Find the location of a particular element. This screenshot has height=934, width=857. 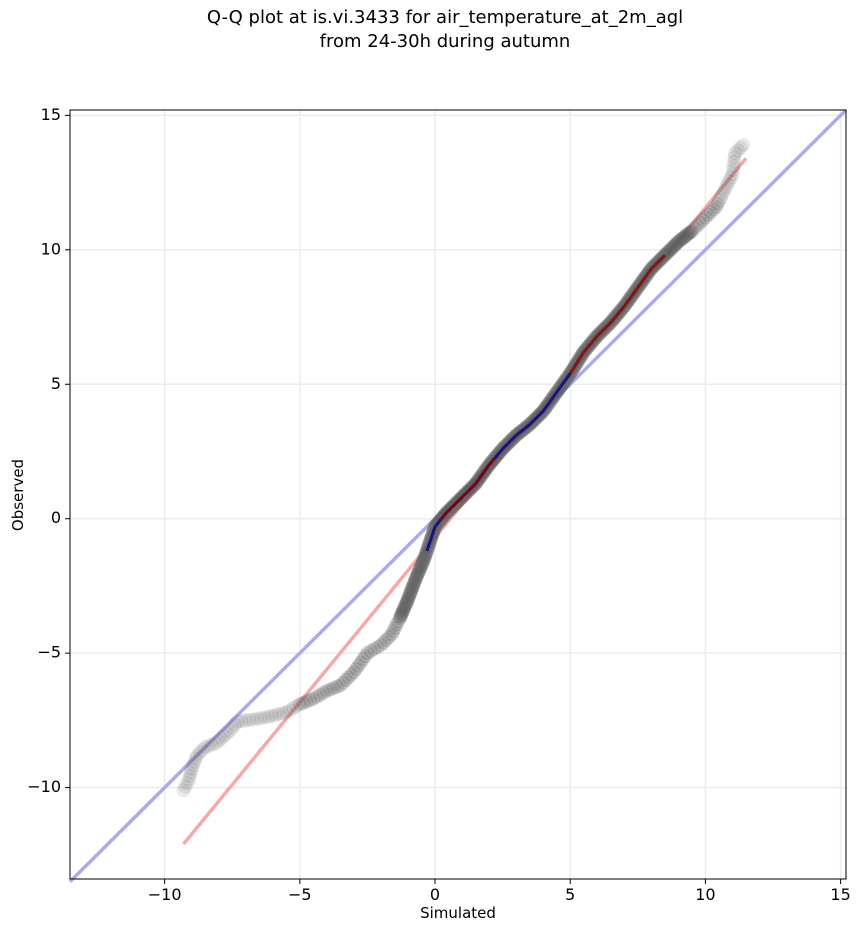

x-tick-label: 0 is located at coordinates (435, 894).